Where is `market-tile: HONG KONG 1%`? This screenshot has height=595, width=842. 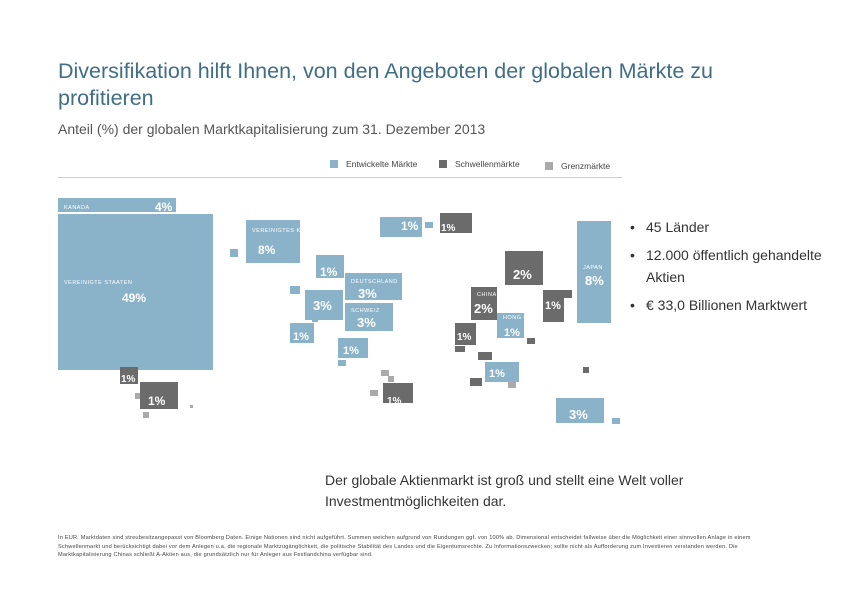
market-tile: HONG KONG 1% is located at coordinates (519, 326).